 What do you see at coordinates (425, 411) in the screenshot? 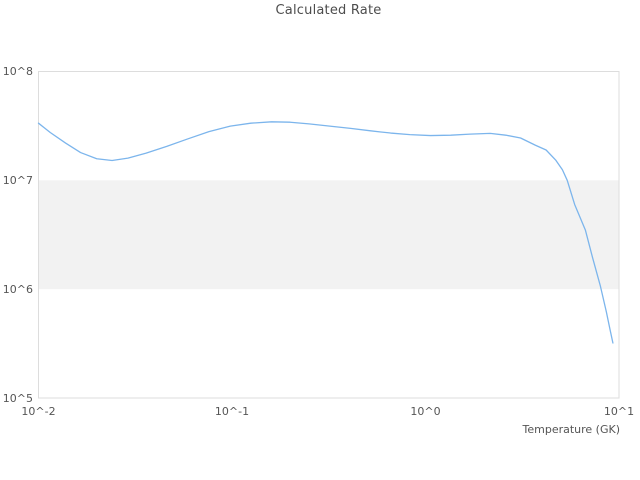
I see `x-tick-label: 10^0` at bounding box center [425, 411].